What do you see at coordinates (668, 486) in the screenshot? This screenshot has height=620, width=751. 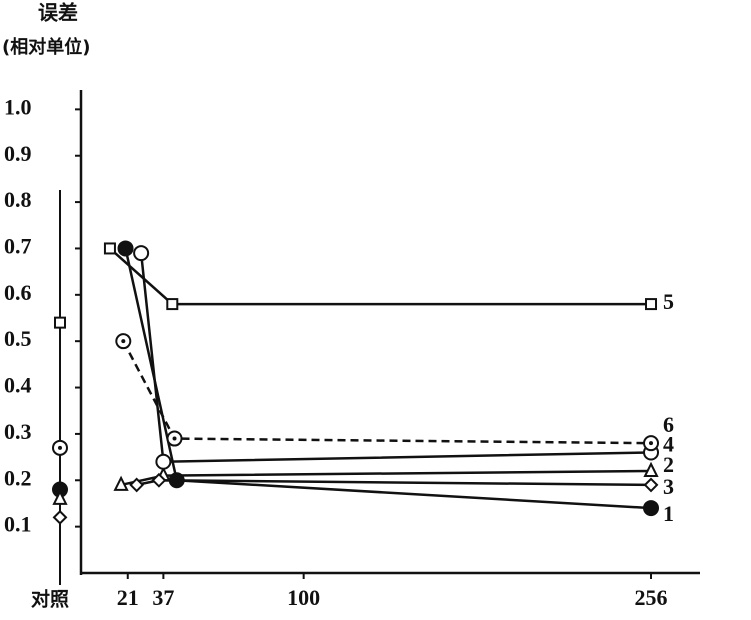 I see `series-label: 3` at bounding box center [668, 486].